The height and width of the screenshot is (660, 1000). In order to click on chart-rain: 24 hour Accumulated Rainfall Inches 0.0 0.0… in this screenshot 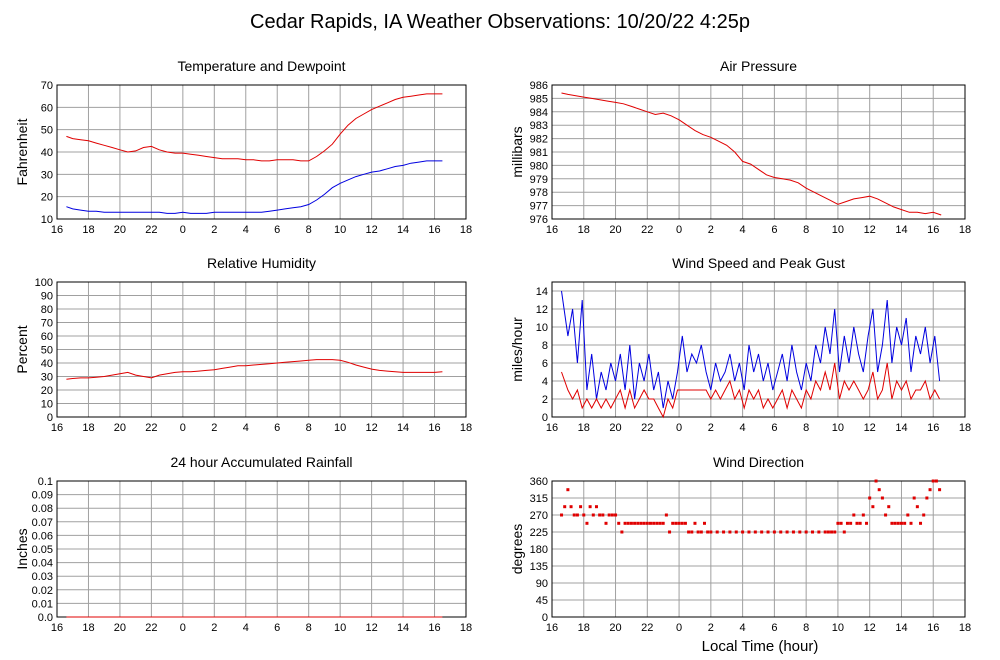, I will do `click(243, 544)`.